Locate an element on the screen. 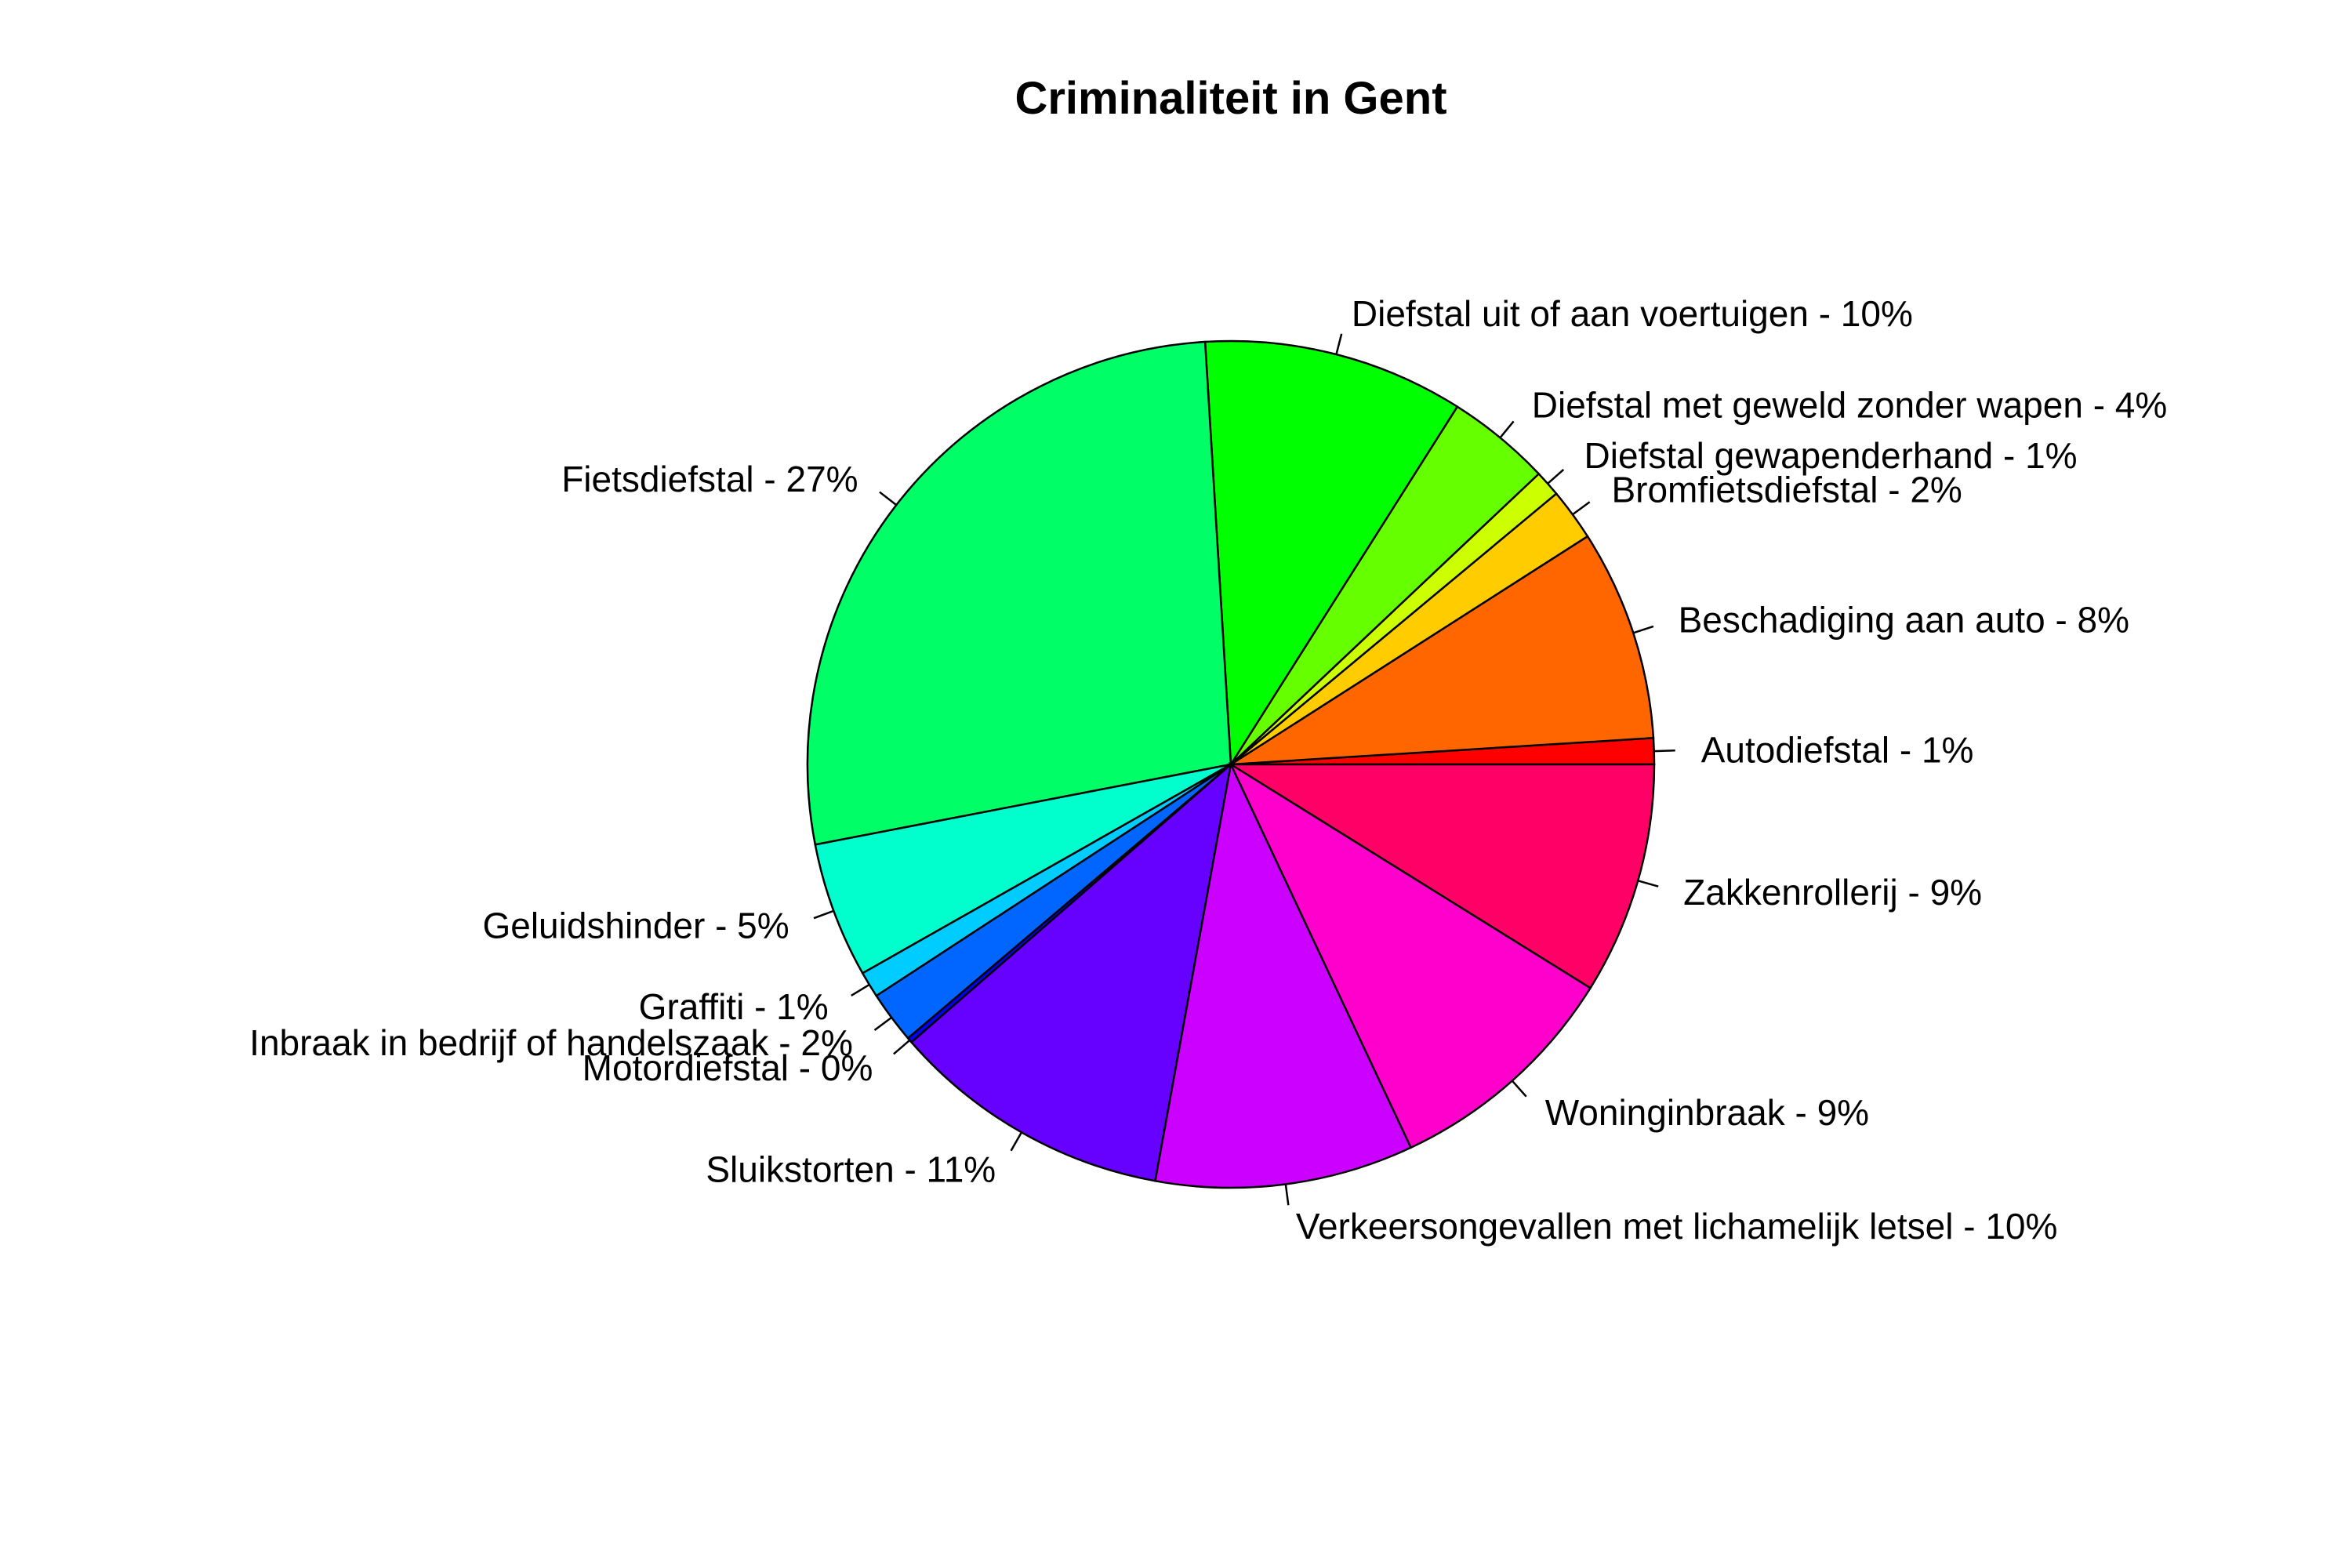  pie-slice-label: Woninginbraak - 9% is located at coordinates (1707, 1112).